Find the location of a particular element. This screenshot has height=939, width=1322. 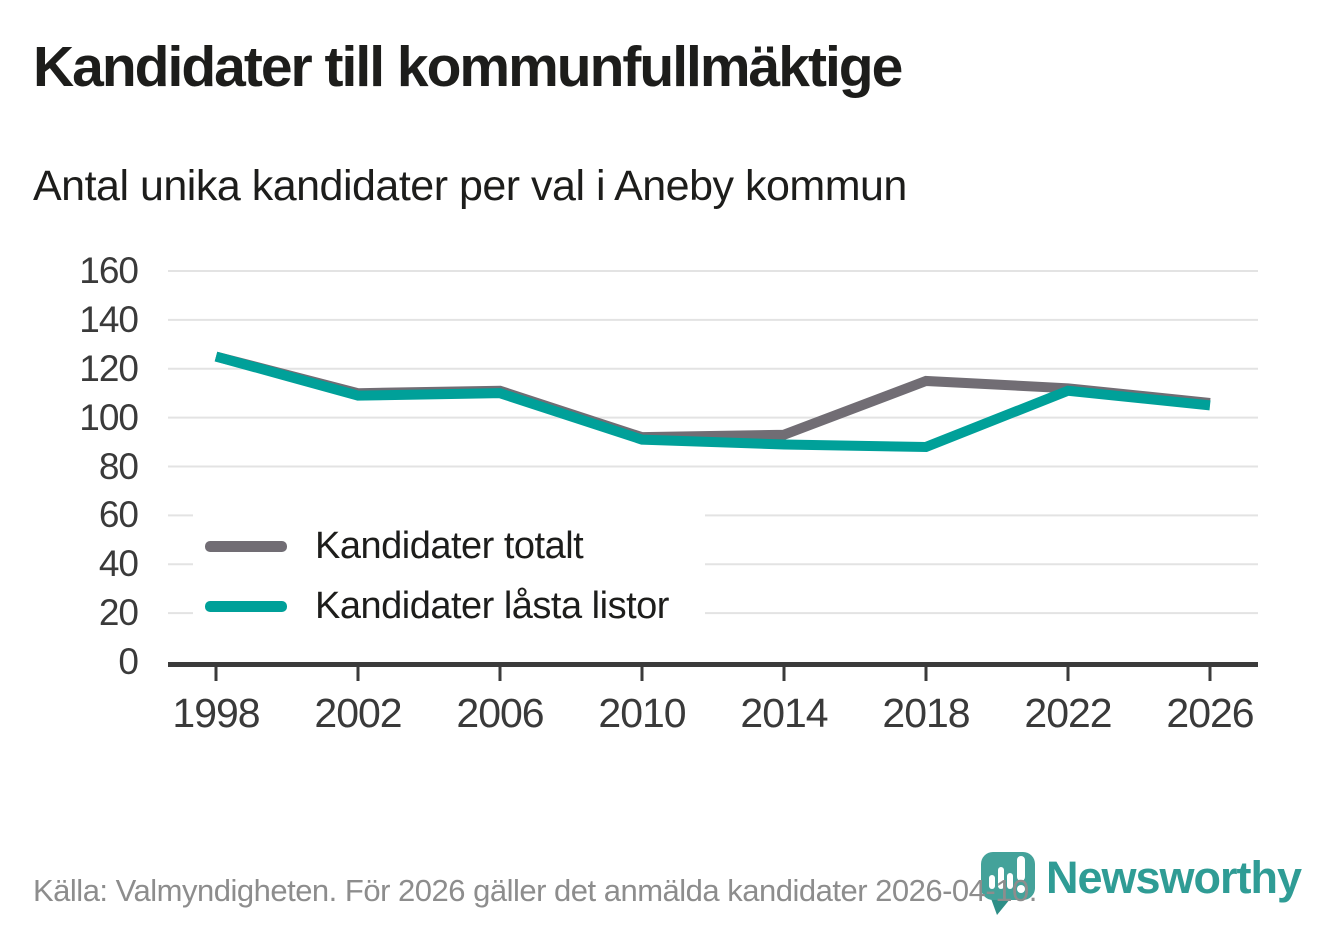

x-tick-label: 2002 is located at coordinates (358, 713).